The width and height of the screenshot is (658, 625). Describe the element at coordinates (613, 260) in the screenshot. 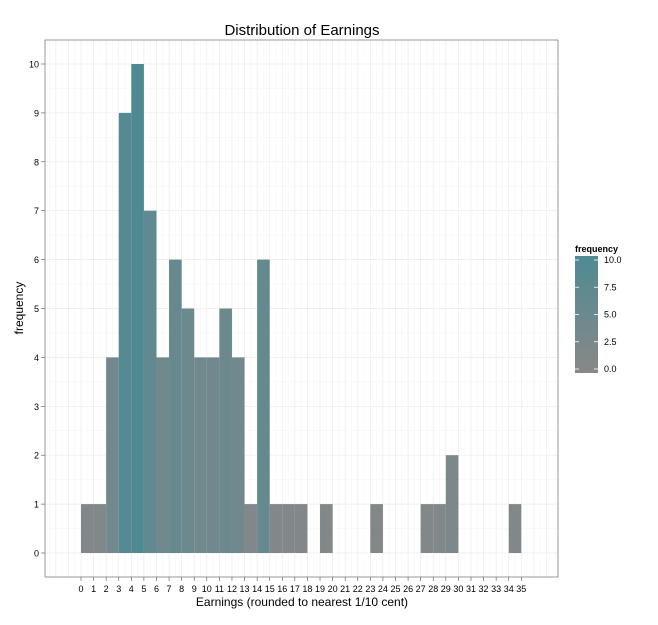

I see `legend-label: 10.0` at that location.